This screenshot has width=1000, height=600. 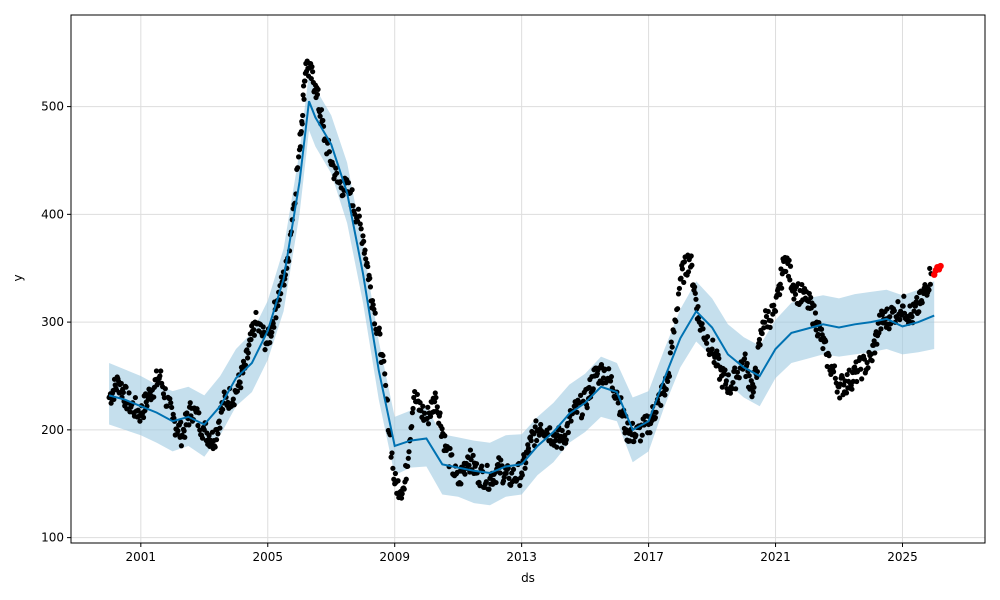 I want to click on y-tick-label: 300, so click(x=52, y=322).